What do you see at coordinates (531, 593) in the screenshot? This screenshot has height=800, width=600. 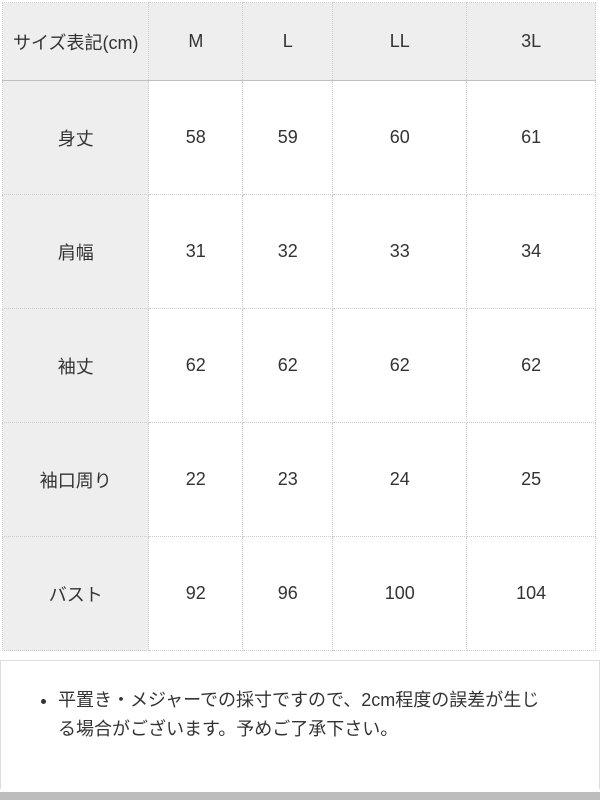 I see `cell-bust-3l: 104` at bounding box center [531, 593].